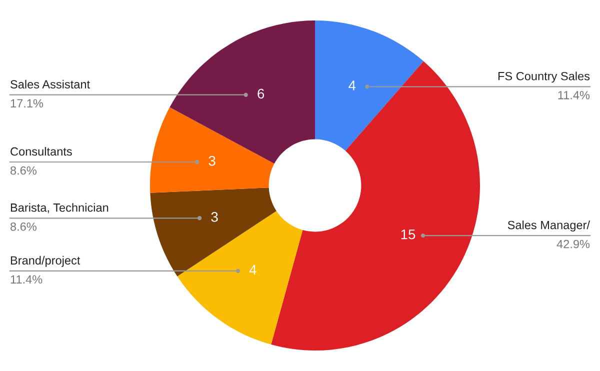 The width and height of the screenshot is (600, 371). What do you see at coordinates (408, 235) in the screenshot?
I see `data-label: 15` at bounding box center [408, 235].